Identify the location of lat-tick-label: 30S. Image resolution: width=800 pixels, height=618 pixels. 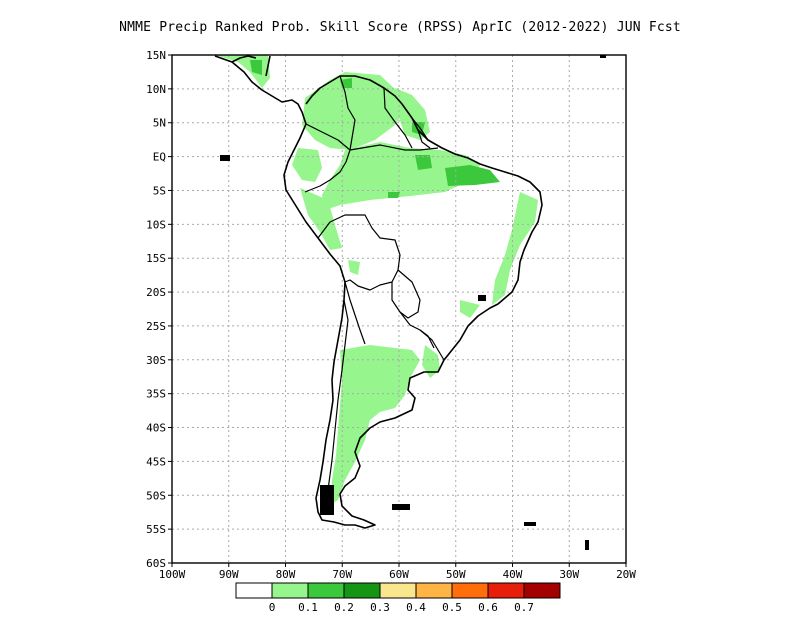
(156, 360).